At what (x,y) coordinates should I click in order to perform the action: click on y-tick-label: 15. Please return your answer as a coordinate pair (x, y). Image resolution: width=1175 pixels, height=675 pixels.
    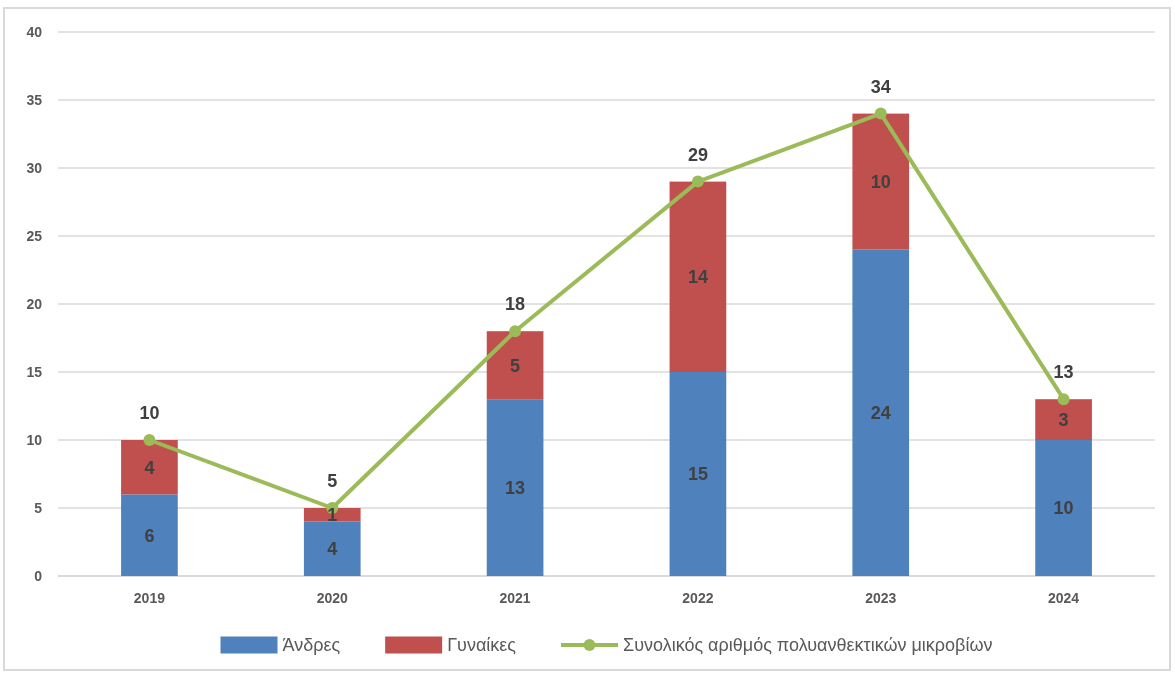
    Looking at the image, I should click on (34, 371).